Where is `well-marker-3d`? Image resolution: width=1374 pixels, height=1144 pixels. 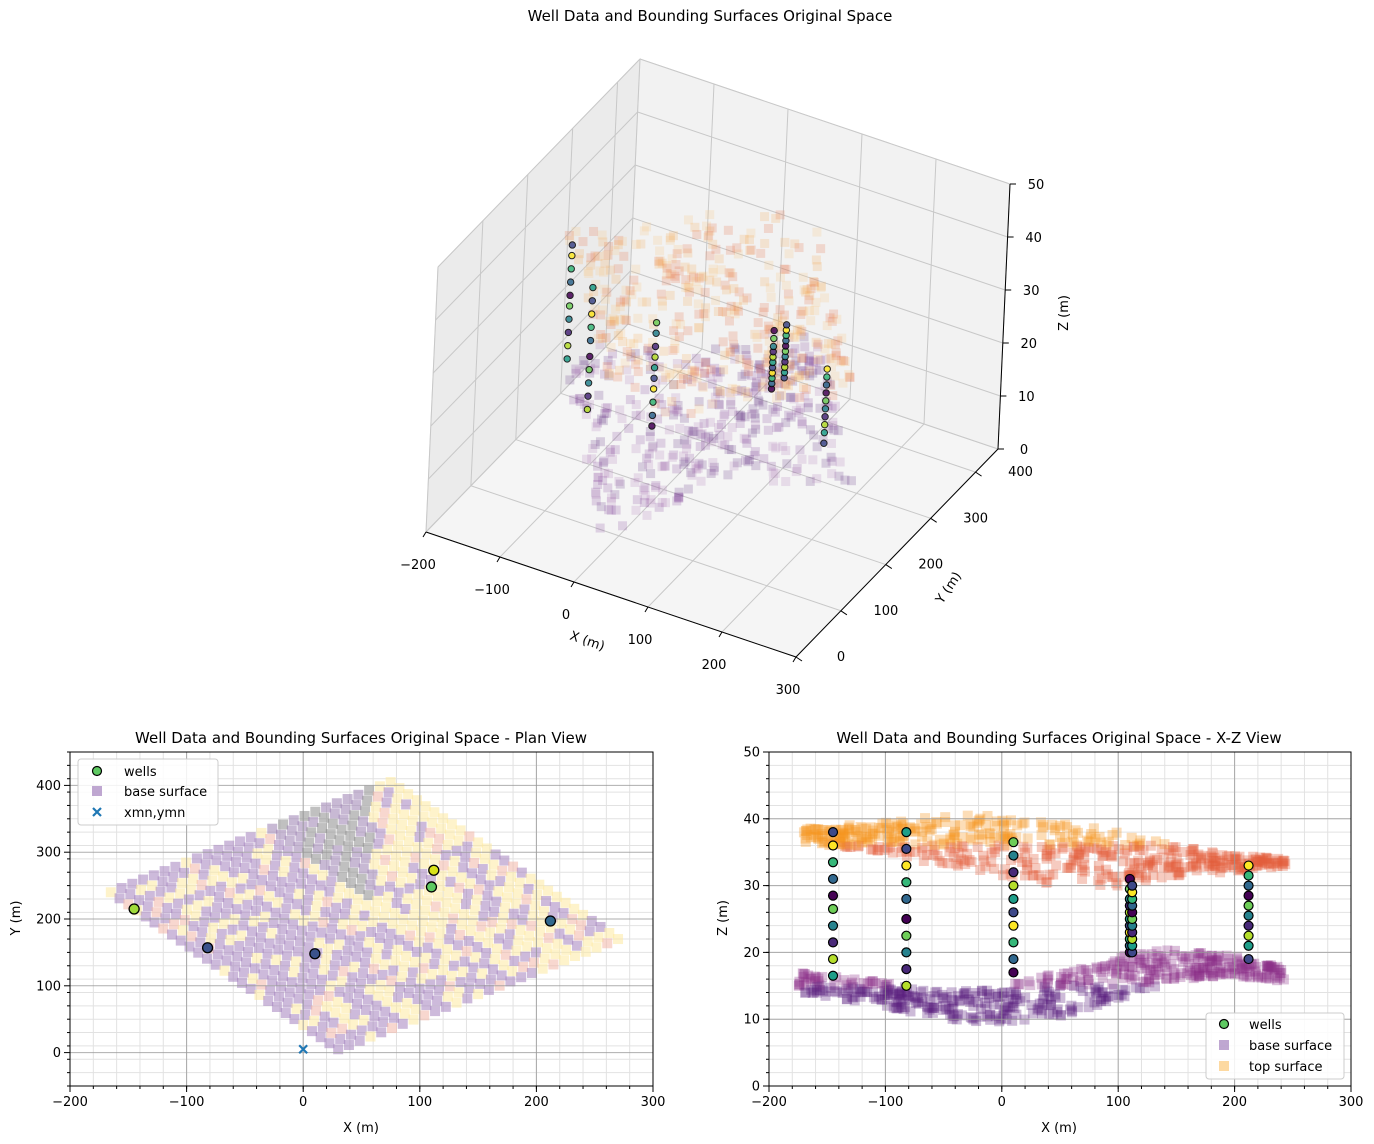
well-marker-3d is located at coordinates (592, 301).